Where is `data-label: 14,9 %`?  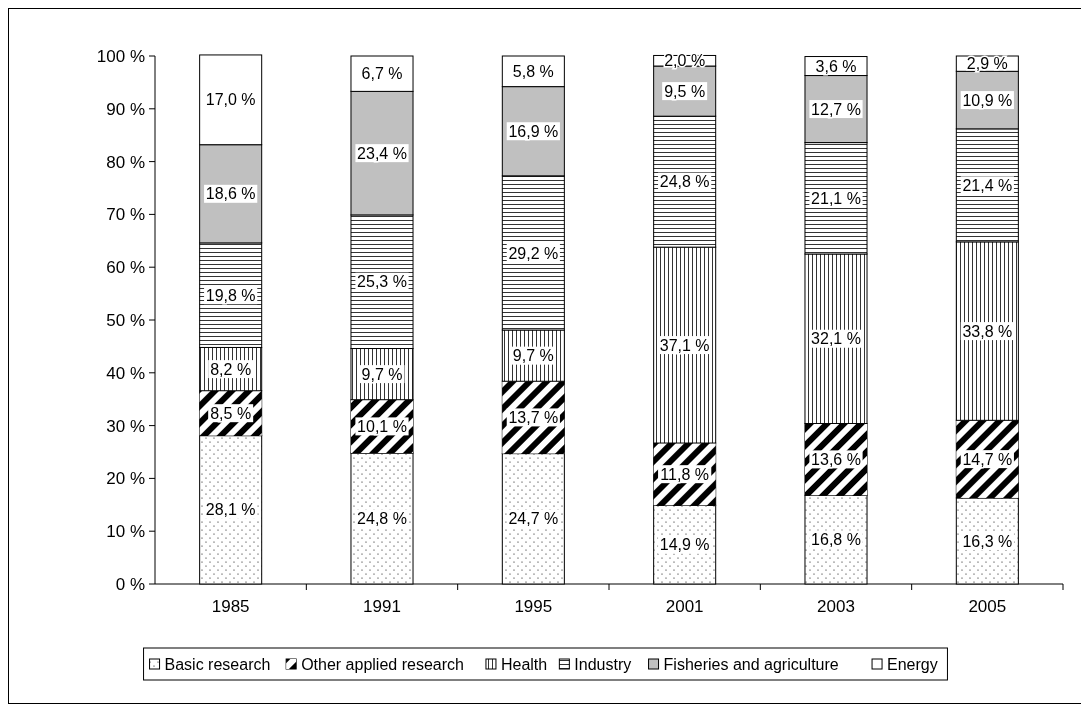 data-label: 14,9 % is located at coordinates (684, 545).